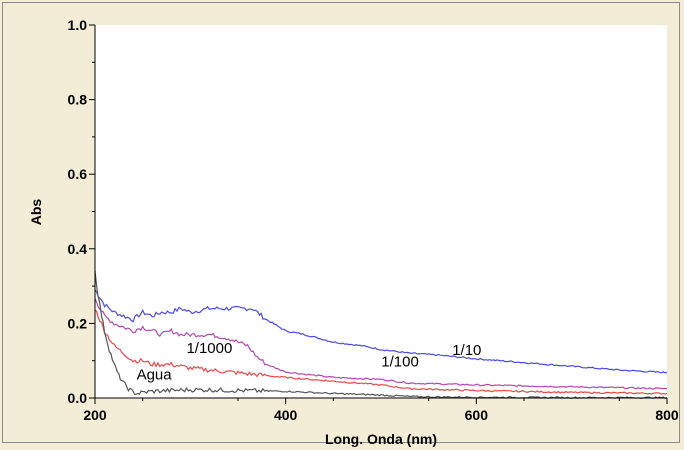 The width and height of the screenshot is (684, 450). I want to click on series-label: Agua, so click(155, 374).